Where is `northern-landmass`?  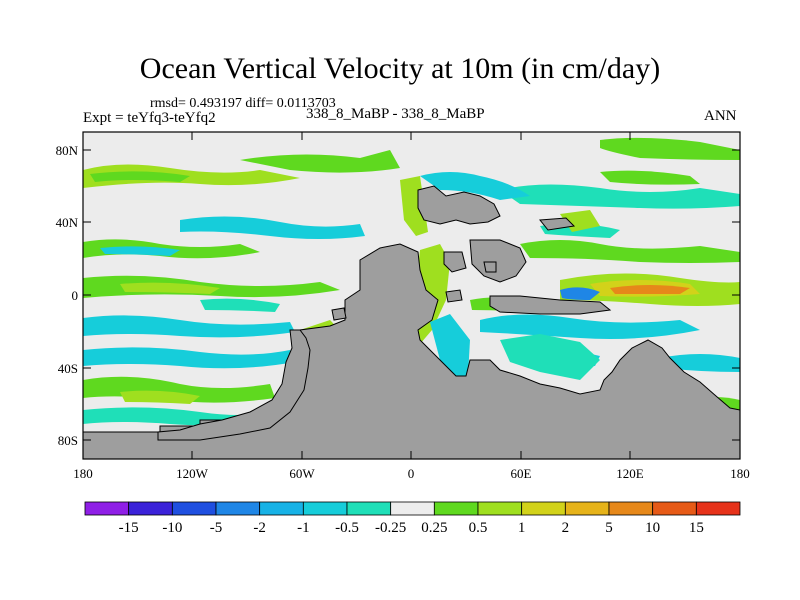
northern-landmass is located at coordinates (459, 205).